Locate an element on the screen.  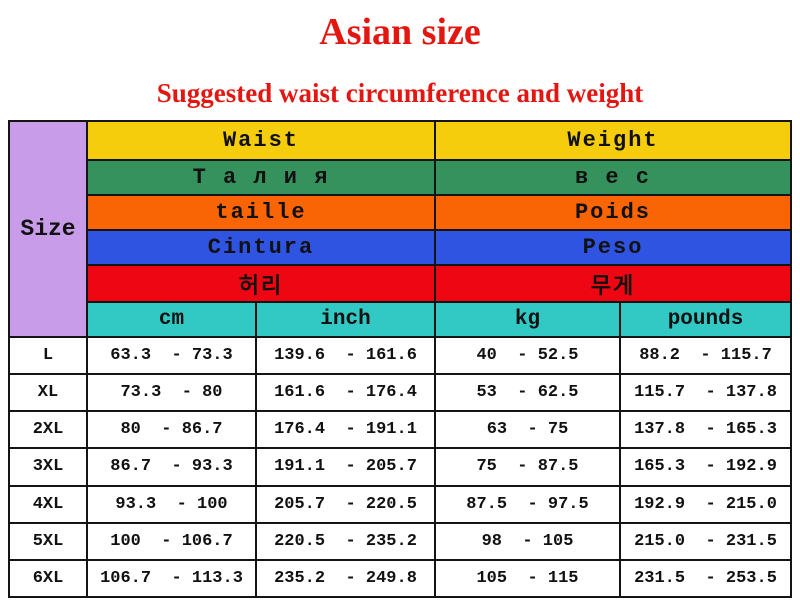
header-waist-spanish: Cintura is located at coordinates (261, 247).